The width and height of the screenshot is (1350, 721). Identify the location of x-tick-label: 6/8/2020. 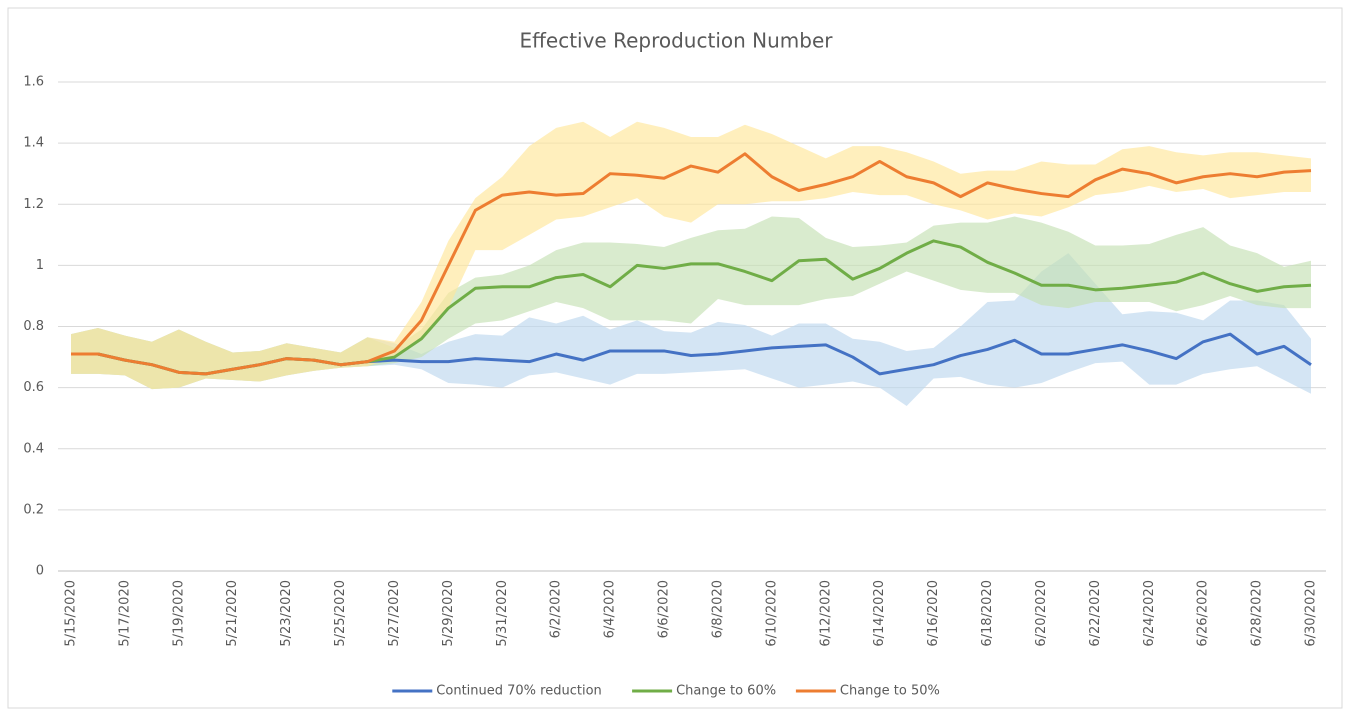
(717, 609).